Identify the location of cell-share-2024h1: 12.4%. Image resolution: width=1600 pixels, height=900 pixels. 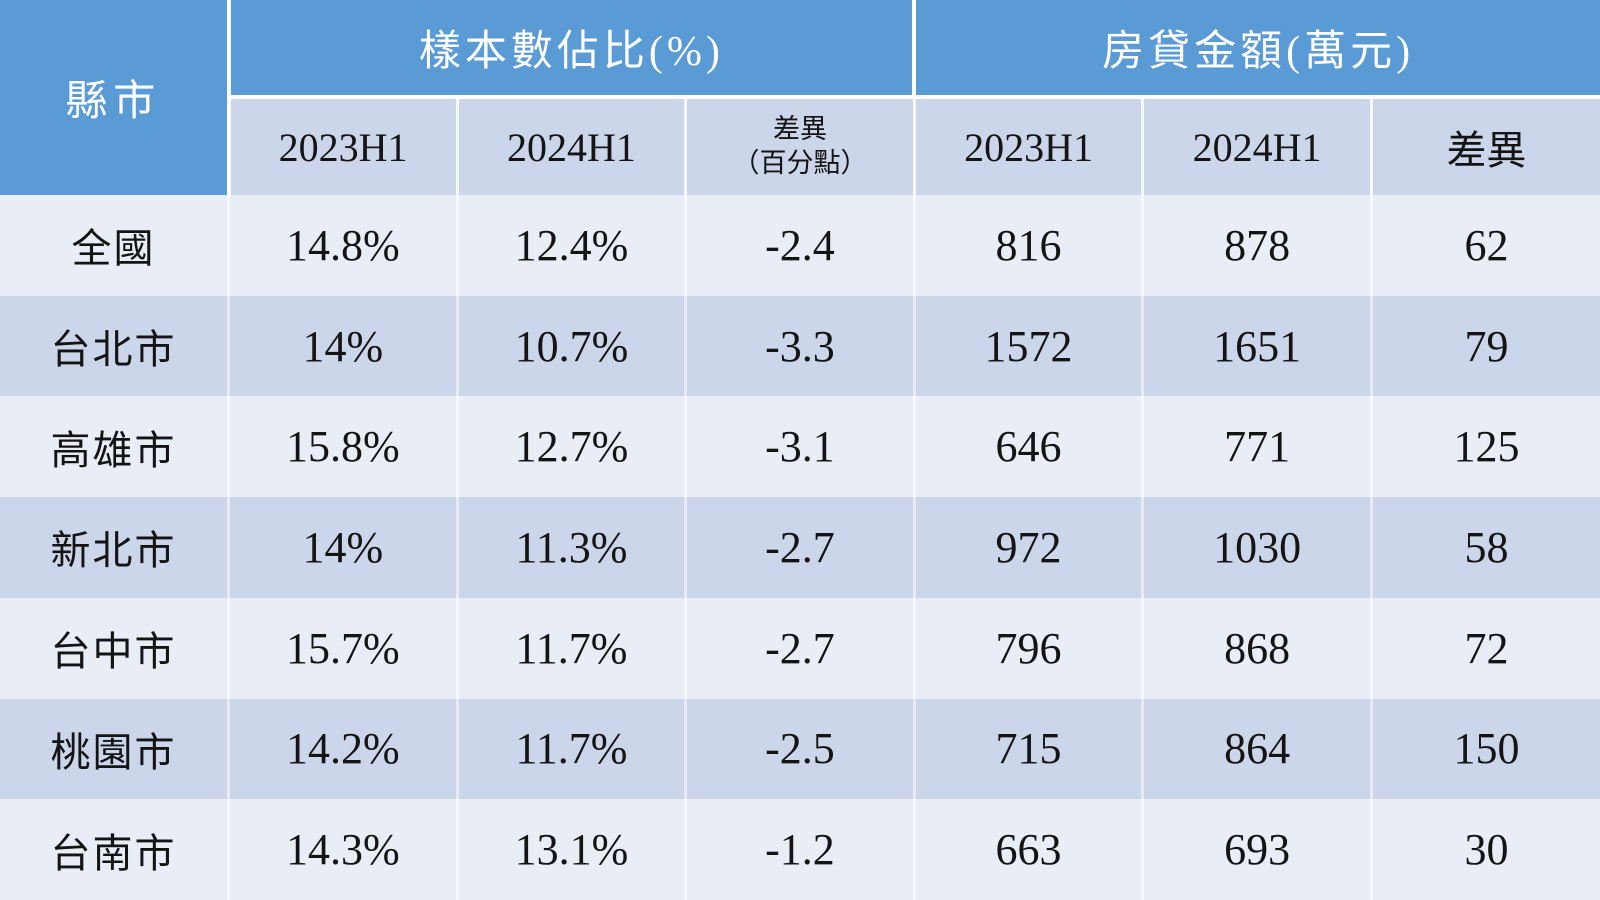
(572, 245).